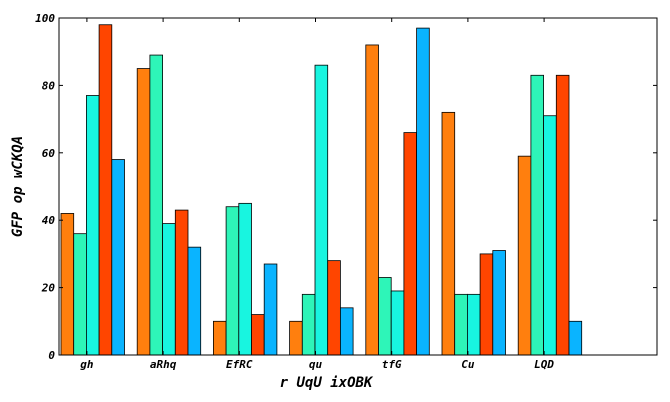 The image size is (670, 402). Describe the element at coordinates (334, 308) in the screenshot. I see `bar-qu-s4` at that location.